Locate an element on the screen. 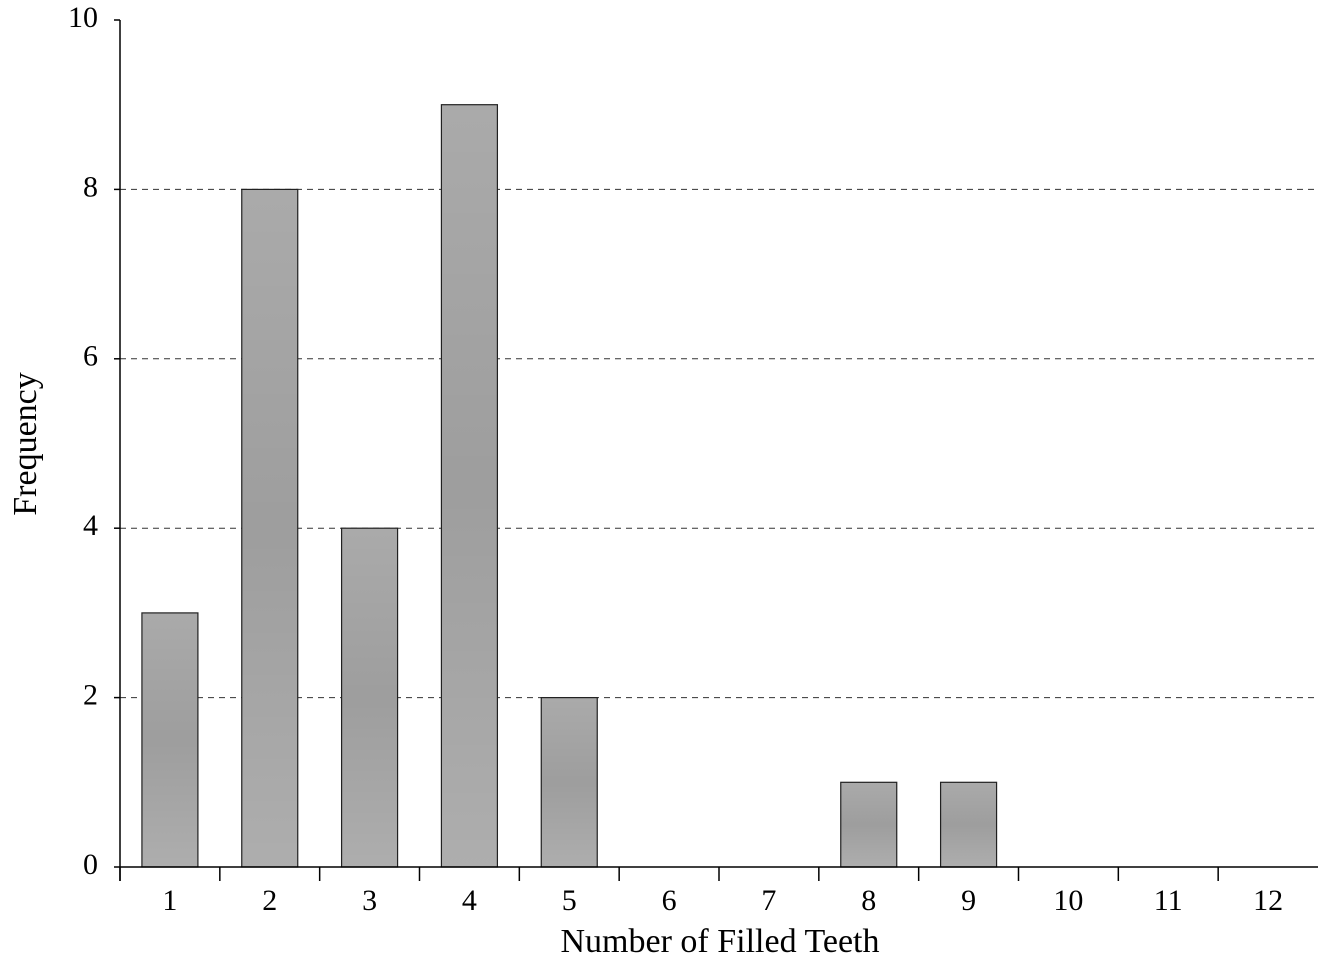 The height and width of the screenshot is (971, 1323). x-tick-label: 10 is located at coordinates (1068, 900).